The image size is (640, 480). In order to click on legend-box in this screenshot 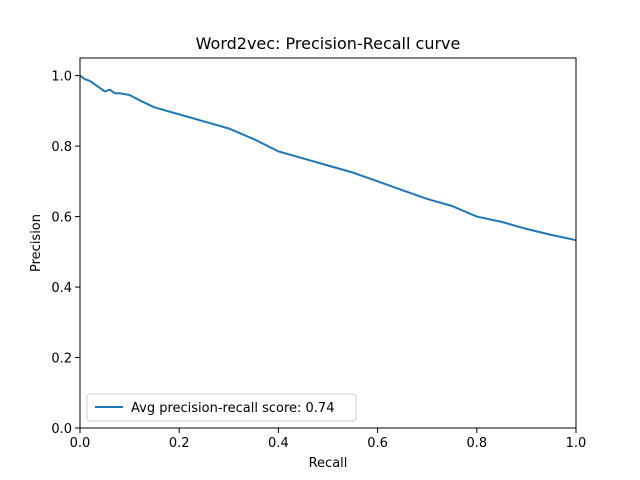, I will do `click(221, 407)`.